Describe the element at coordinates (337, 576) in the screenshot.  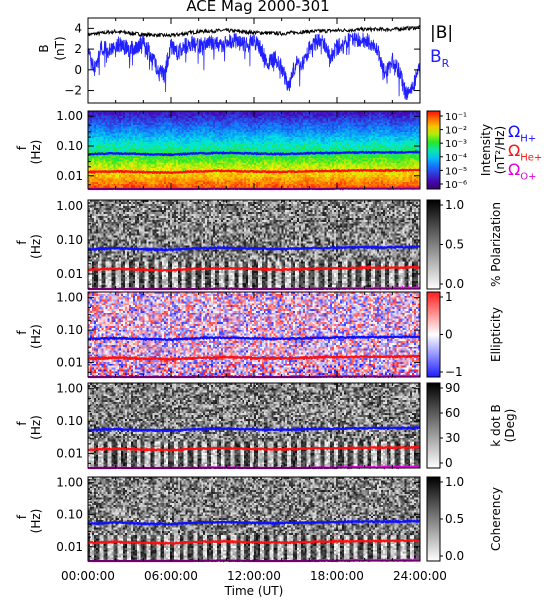
I see `x-tick-label: 18:00:00` at that location.